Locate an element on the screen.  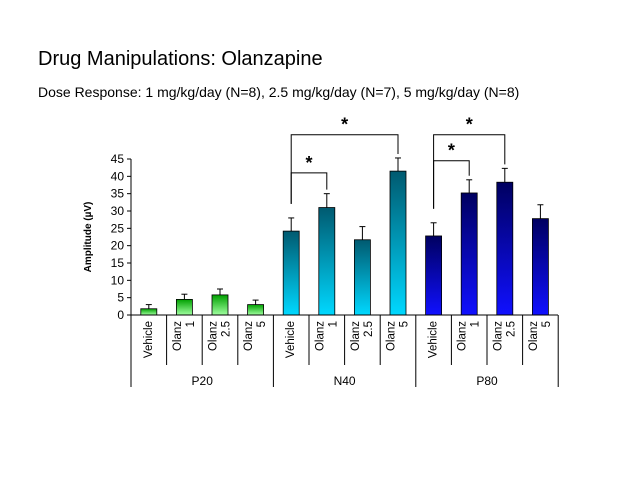
y-tick-label: 35 is located at coordinates (118, 194).